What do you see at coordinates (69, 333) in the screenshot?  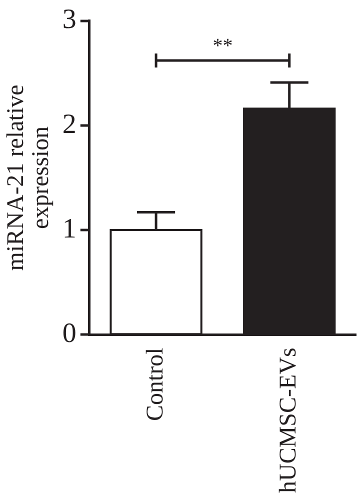 I see `y-tick-label: 0` at bounding box center [69, 333].